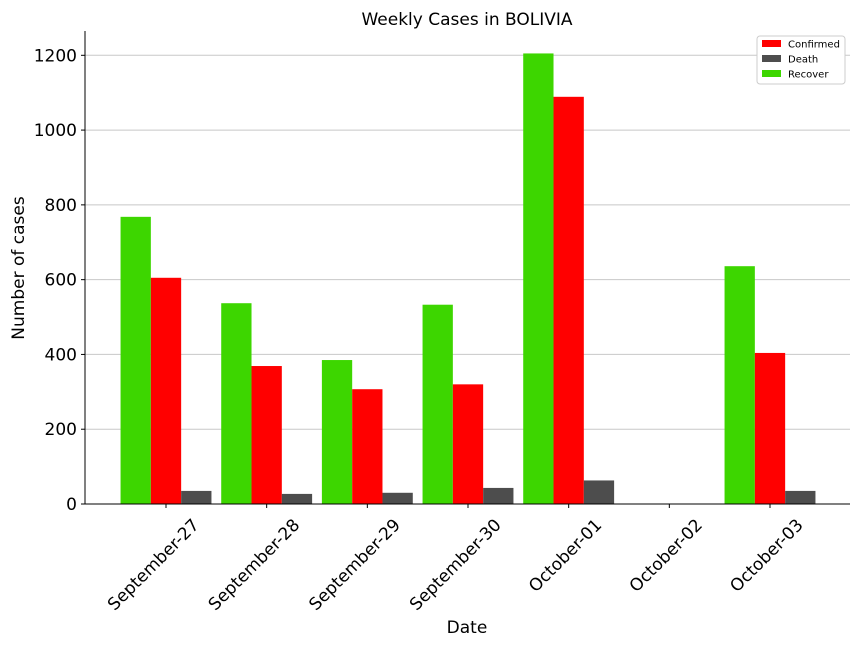  Describe the element at coordinates (55, 56) in the screenshot. I see `y-tick-label-6: 1200` at that location.